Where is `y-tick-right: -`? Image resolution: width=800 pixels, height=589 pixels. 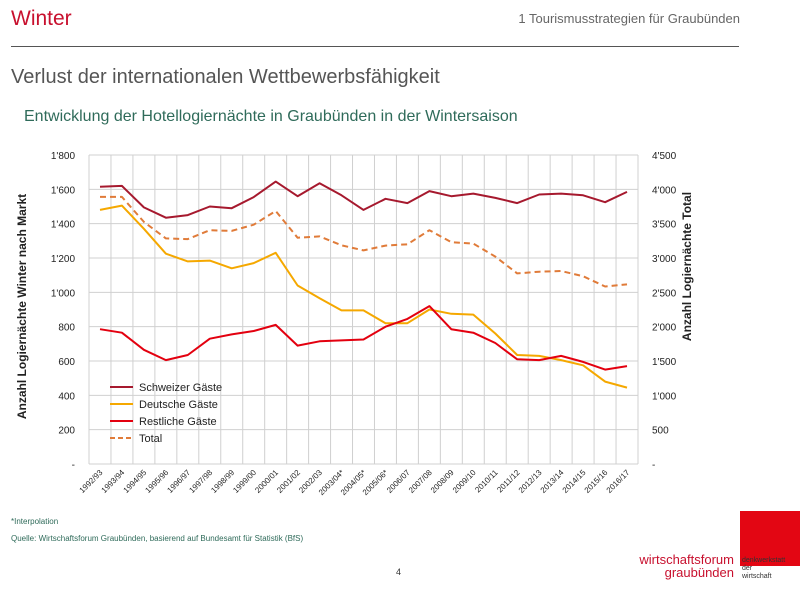 y-tick-right: - is located at coordinates (653, 465).